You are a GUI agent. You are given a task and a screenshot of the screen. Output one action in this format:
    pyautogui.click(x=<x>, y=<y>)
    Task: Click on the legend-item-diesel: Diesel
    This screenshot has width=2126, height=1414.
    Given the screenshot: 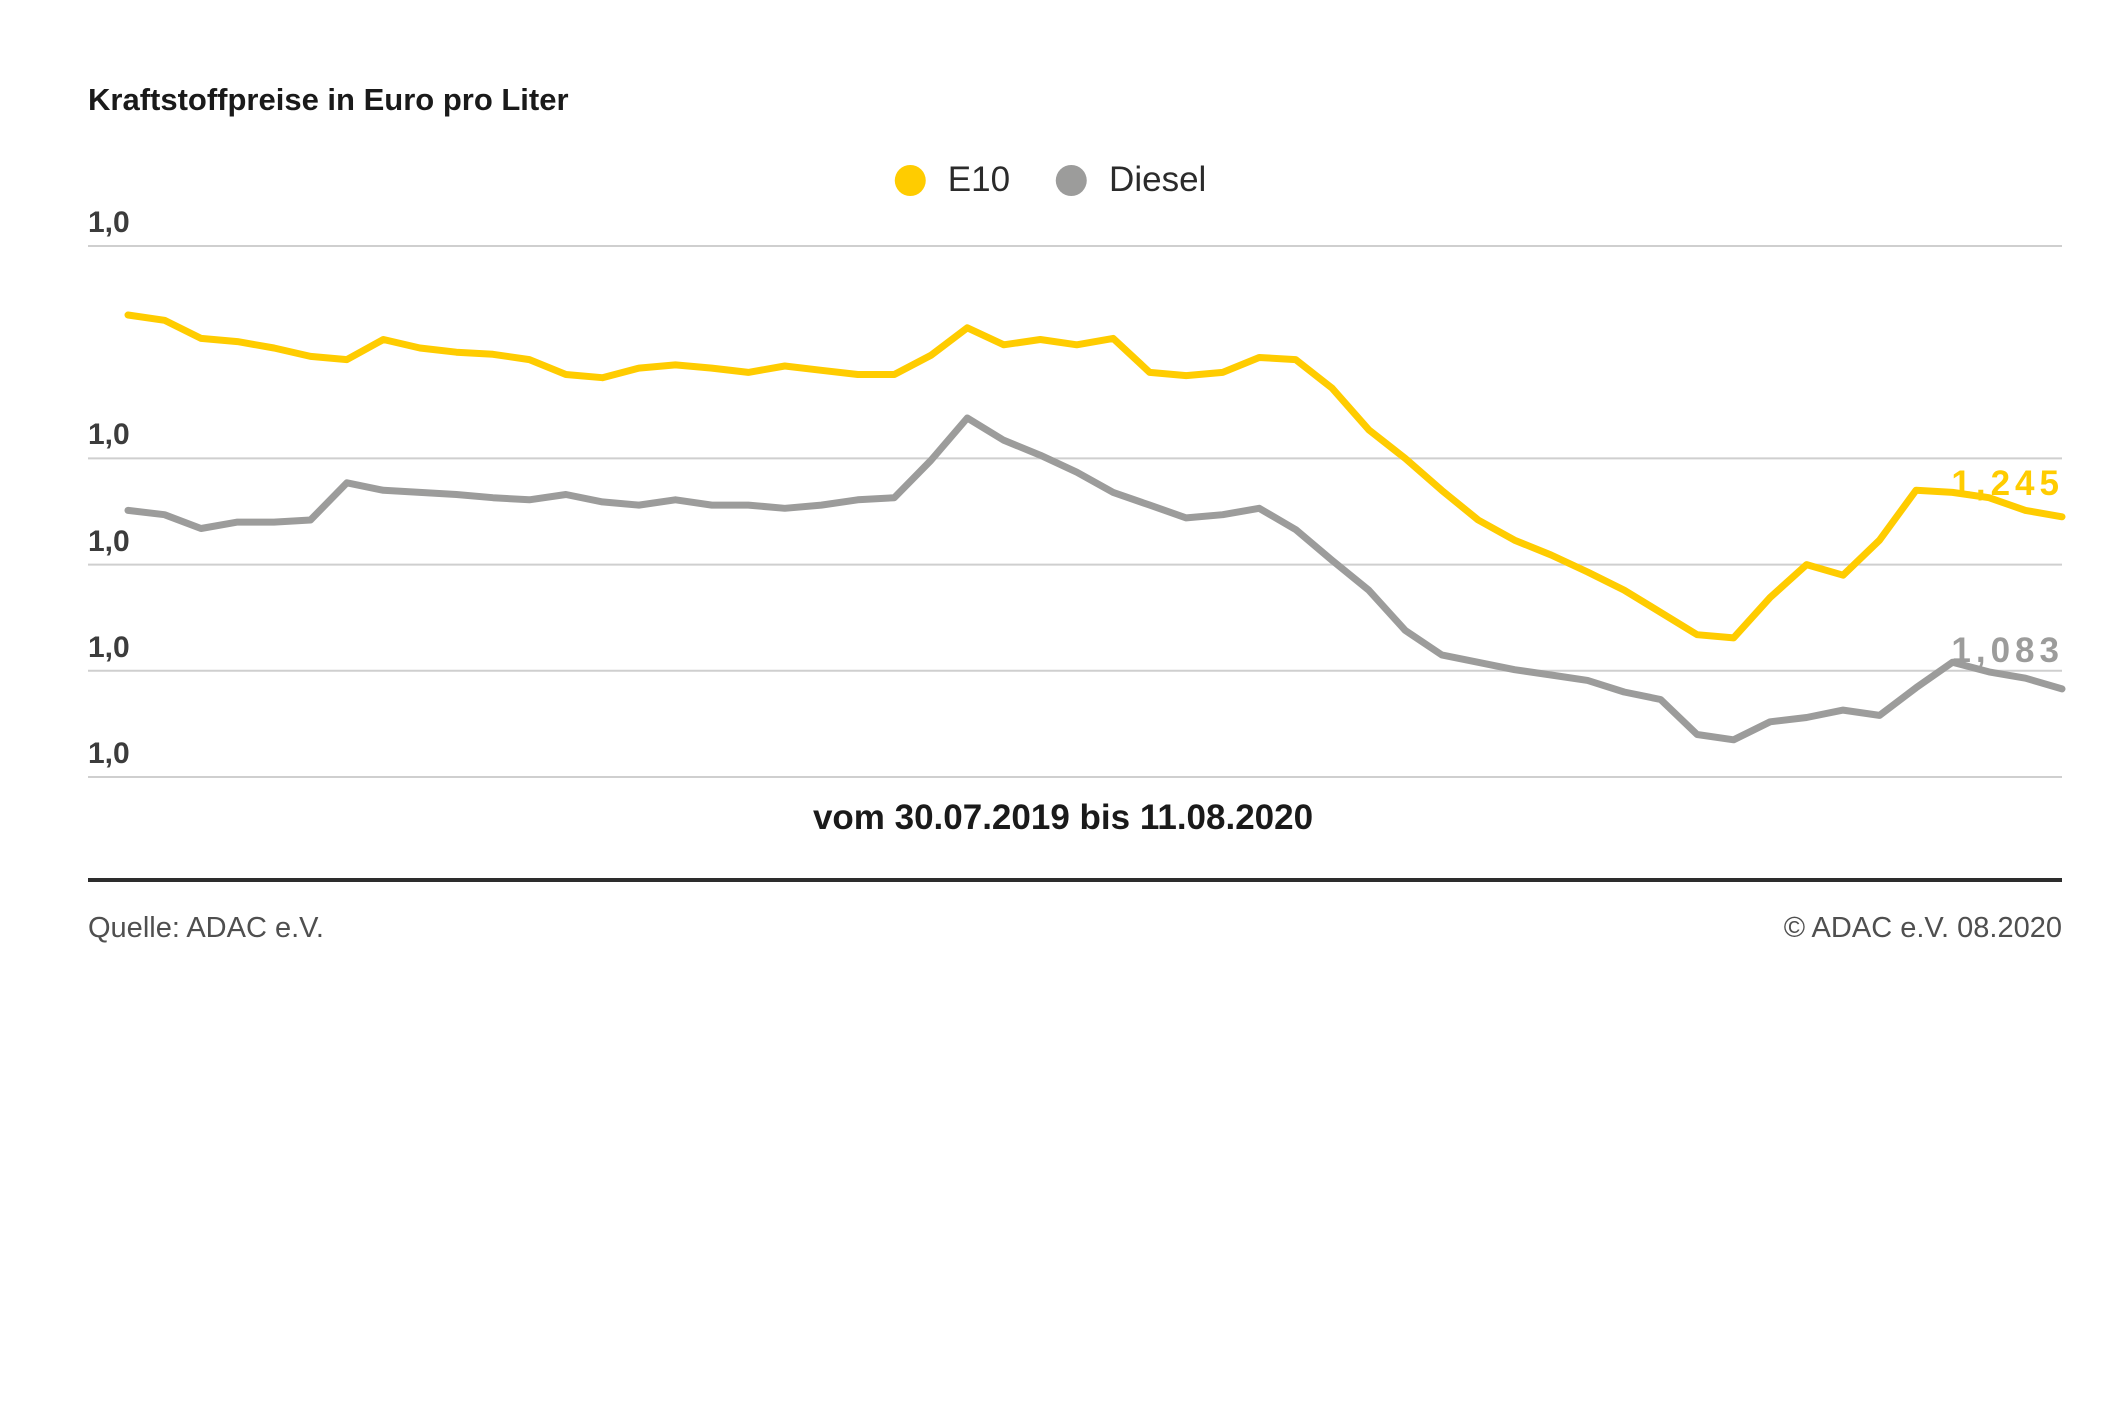 What is the action you would take?
    pyautogui.click(x=1131, y=180)
    